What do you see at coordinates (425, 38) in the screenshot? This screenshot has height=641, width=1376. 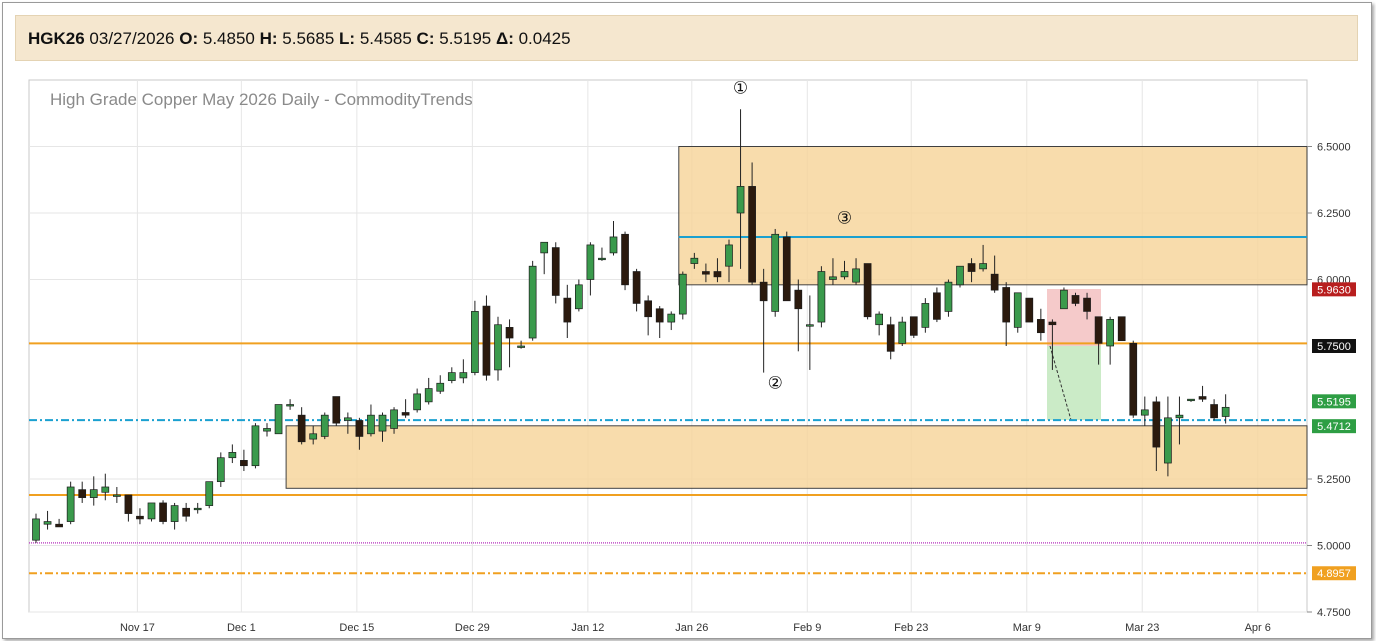 I see `close-label: C:` at bounding box center [425, 38].